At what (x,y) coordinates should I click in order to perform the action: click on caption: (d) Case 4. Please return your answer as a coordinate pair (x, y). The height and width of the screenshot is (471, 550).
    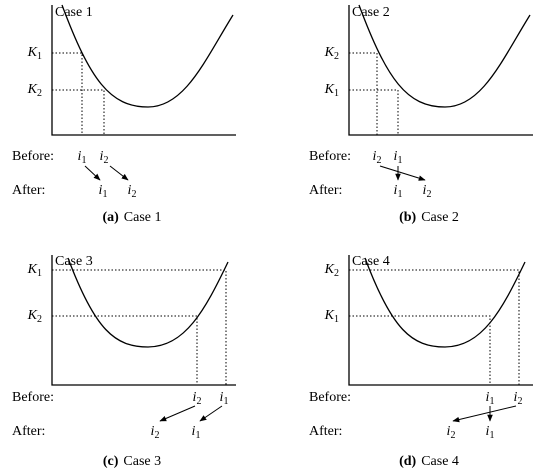
    Looking at the image, I should click on (429, 461).